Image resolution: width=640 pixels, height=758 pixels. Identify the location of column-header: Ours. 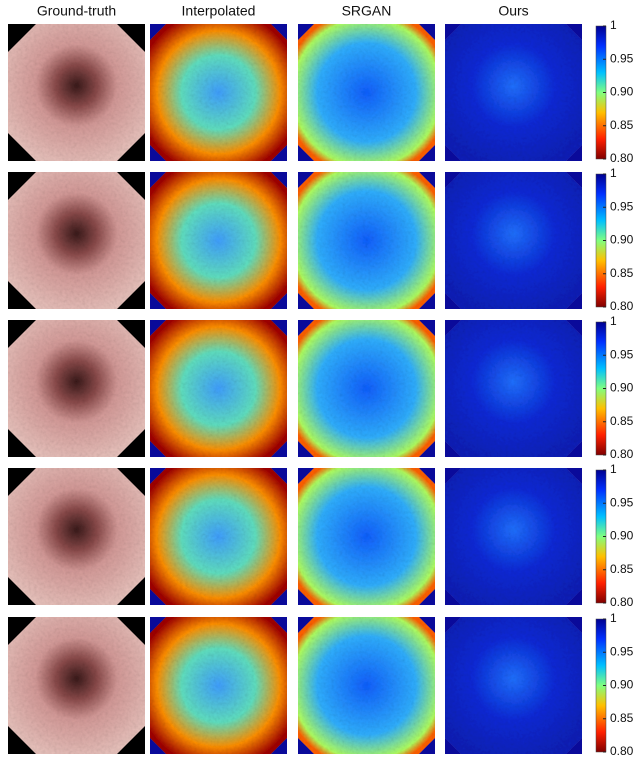
(513, 11).